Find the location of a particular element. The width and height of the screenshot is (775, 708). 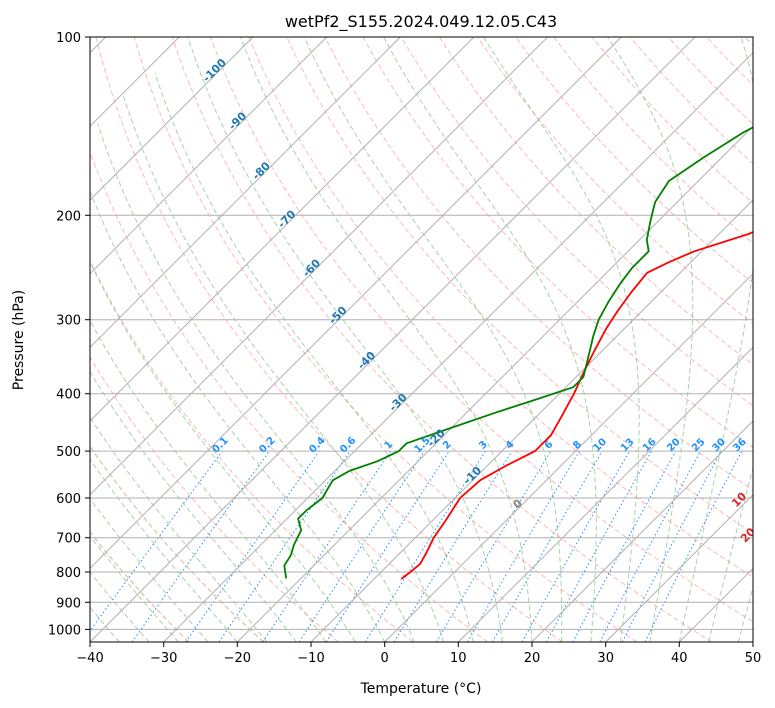

x-axis: −40 −30 −20 −10 0 10 20 30 40 50 is located at coordinates (418, 654).